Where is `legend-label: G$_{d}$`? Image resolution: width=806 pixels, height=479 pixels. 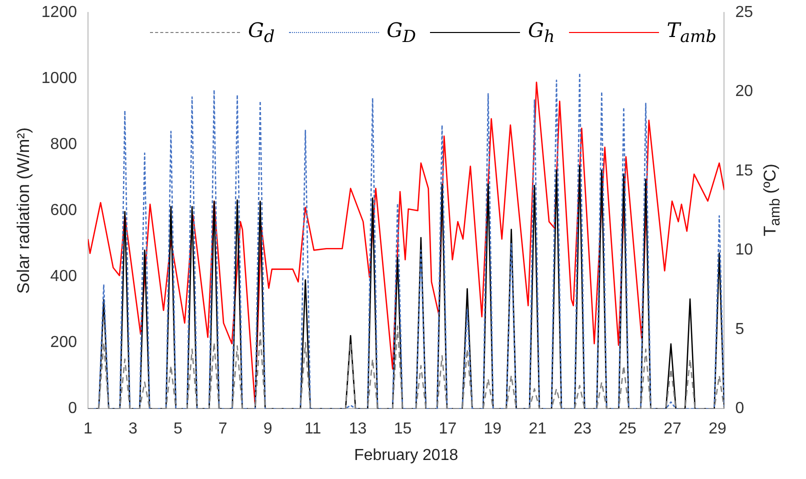 legend-label: G$_{d}$ is located at coordinates (261, 32).